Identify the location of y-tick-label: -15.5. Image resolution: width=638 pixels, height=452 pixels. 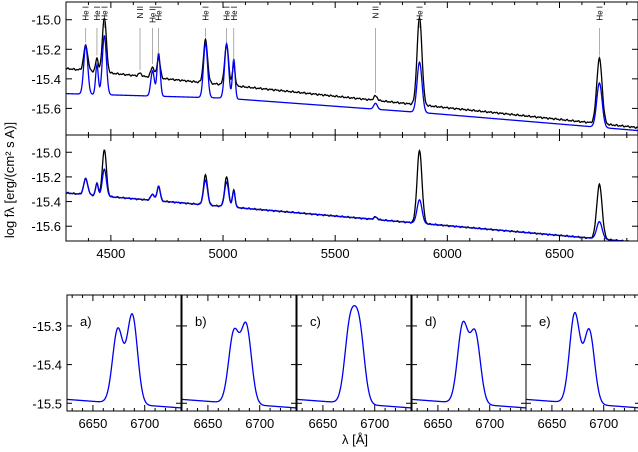
(47, 403).